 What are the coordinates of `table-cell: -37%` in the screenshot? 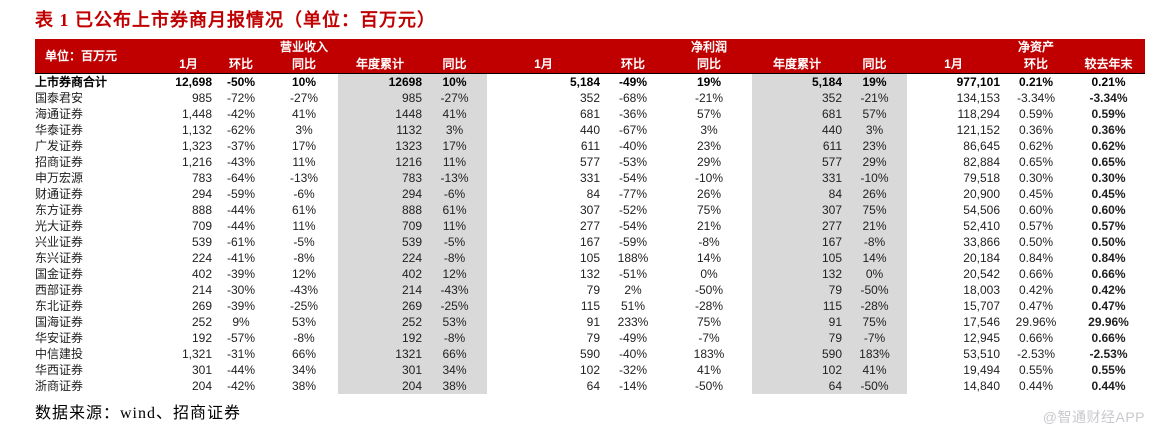 It's located at (240, 146).